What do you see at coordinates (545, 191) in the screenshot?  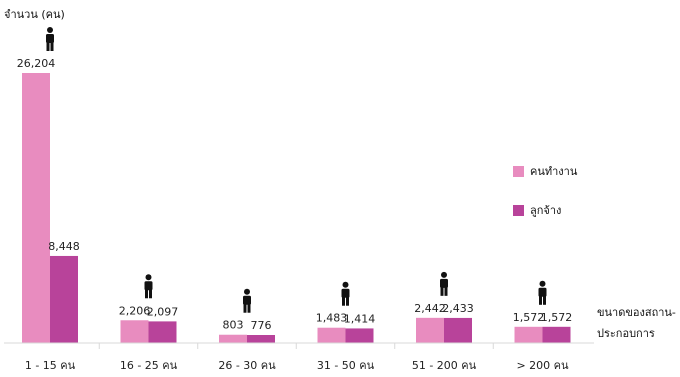 I see `legend: คนทำงาน ลูกจ้าง` at bounding box center [545, 191].